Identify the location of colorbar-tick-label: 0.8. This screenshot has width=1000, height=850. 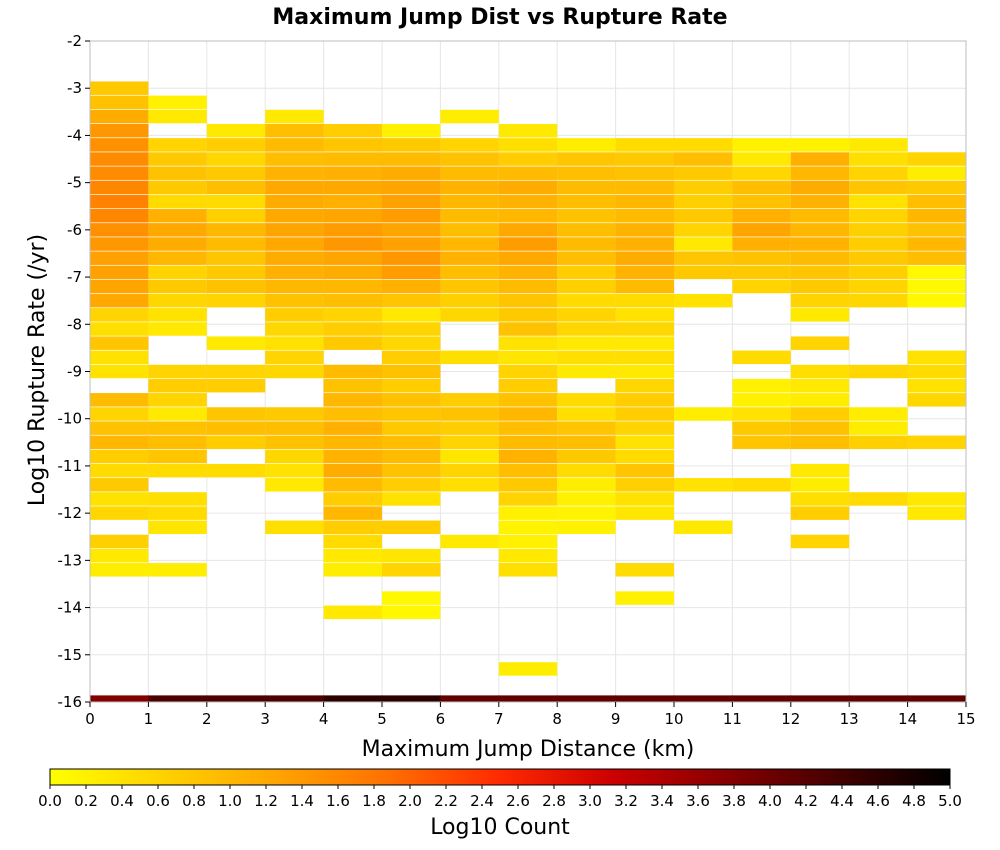
(194, 801).